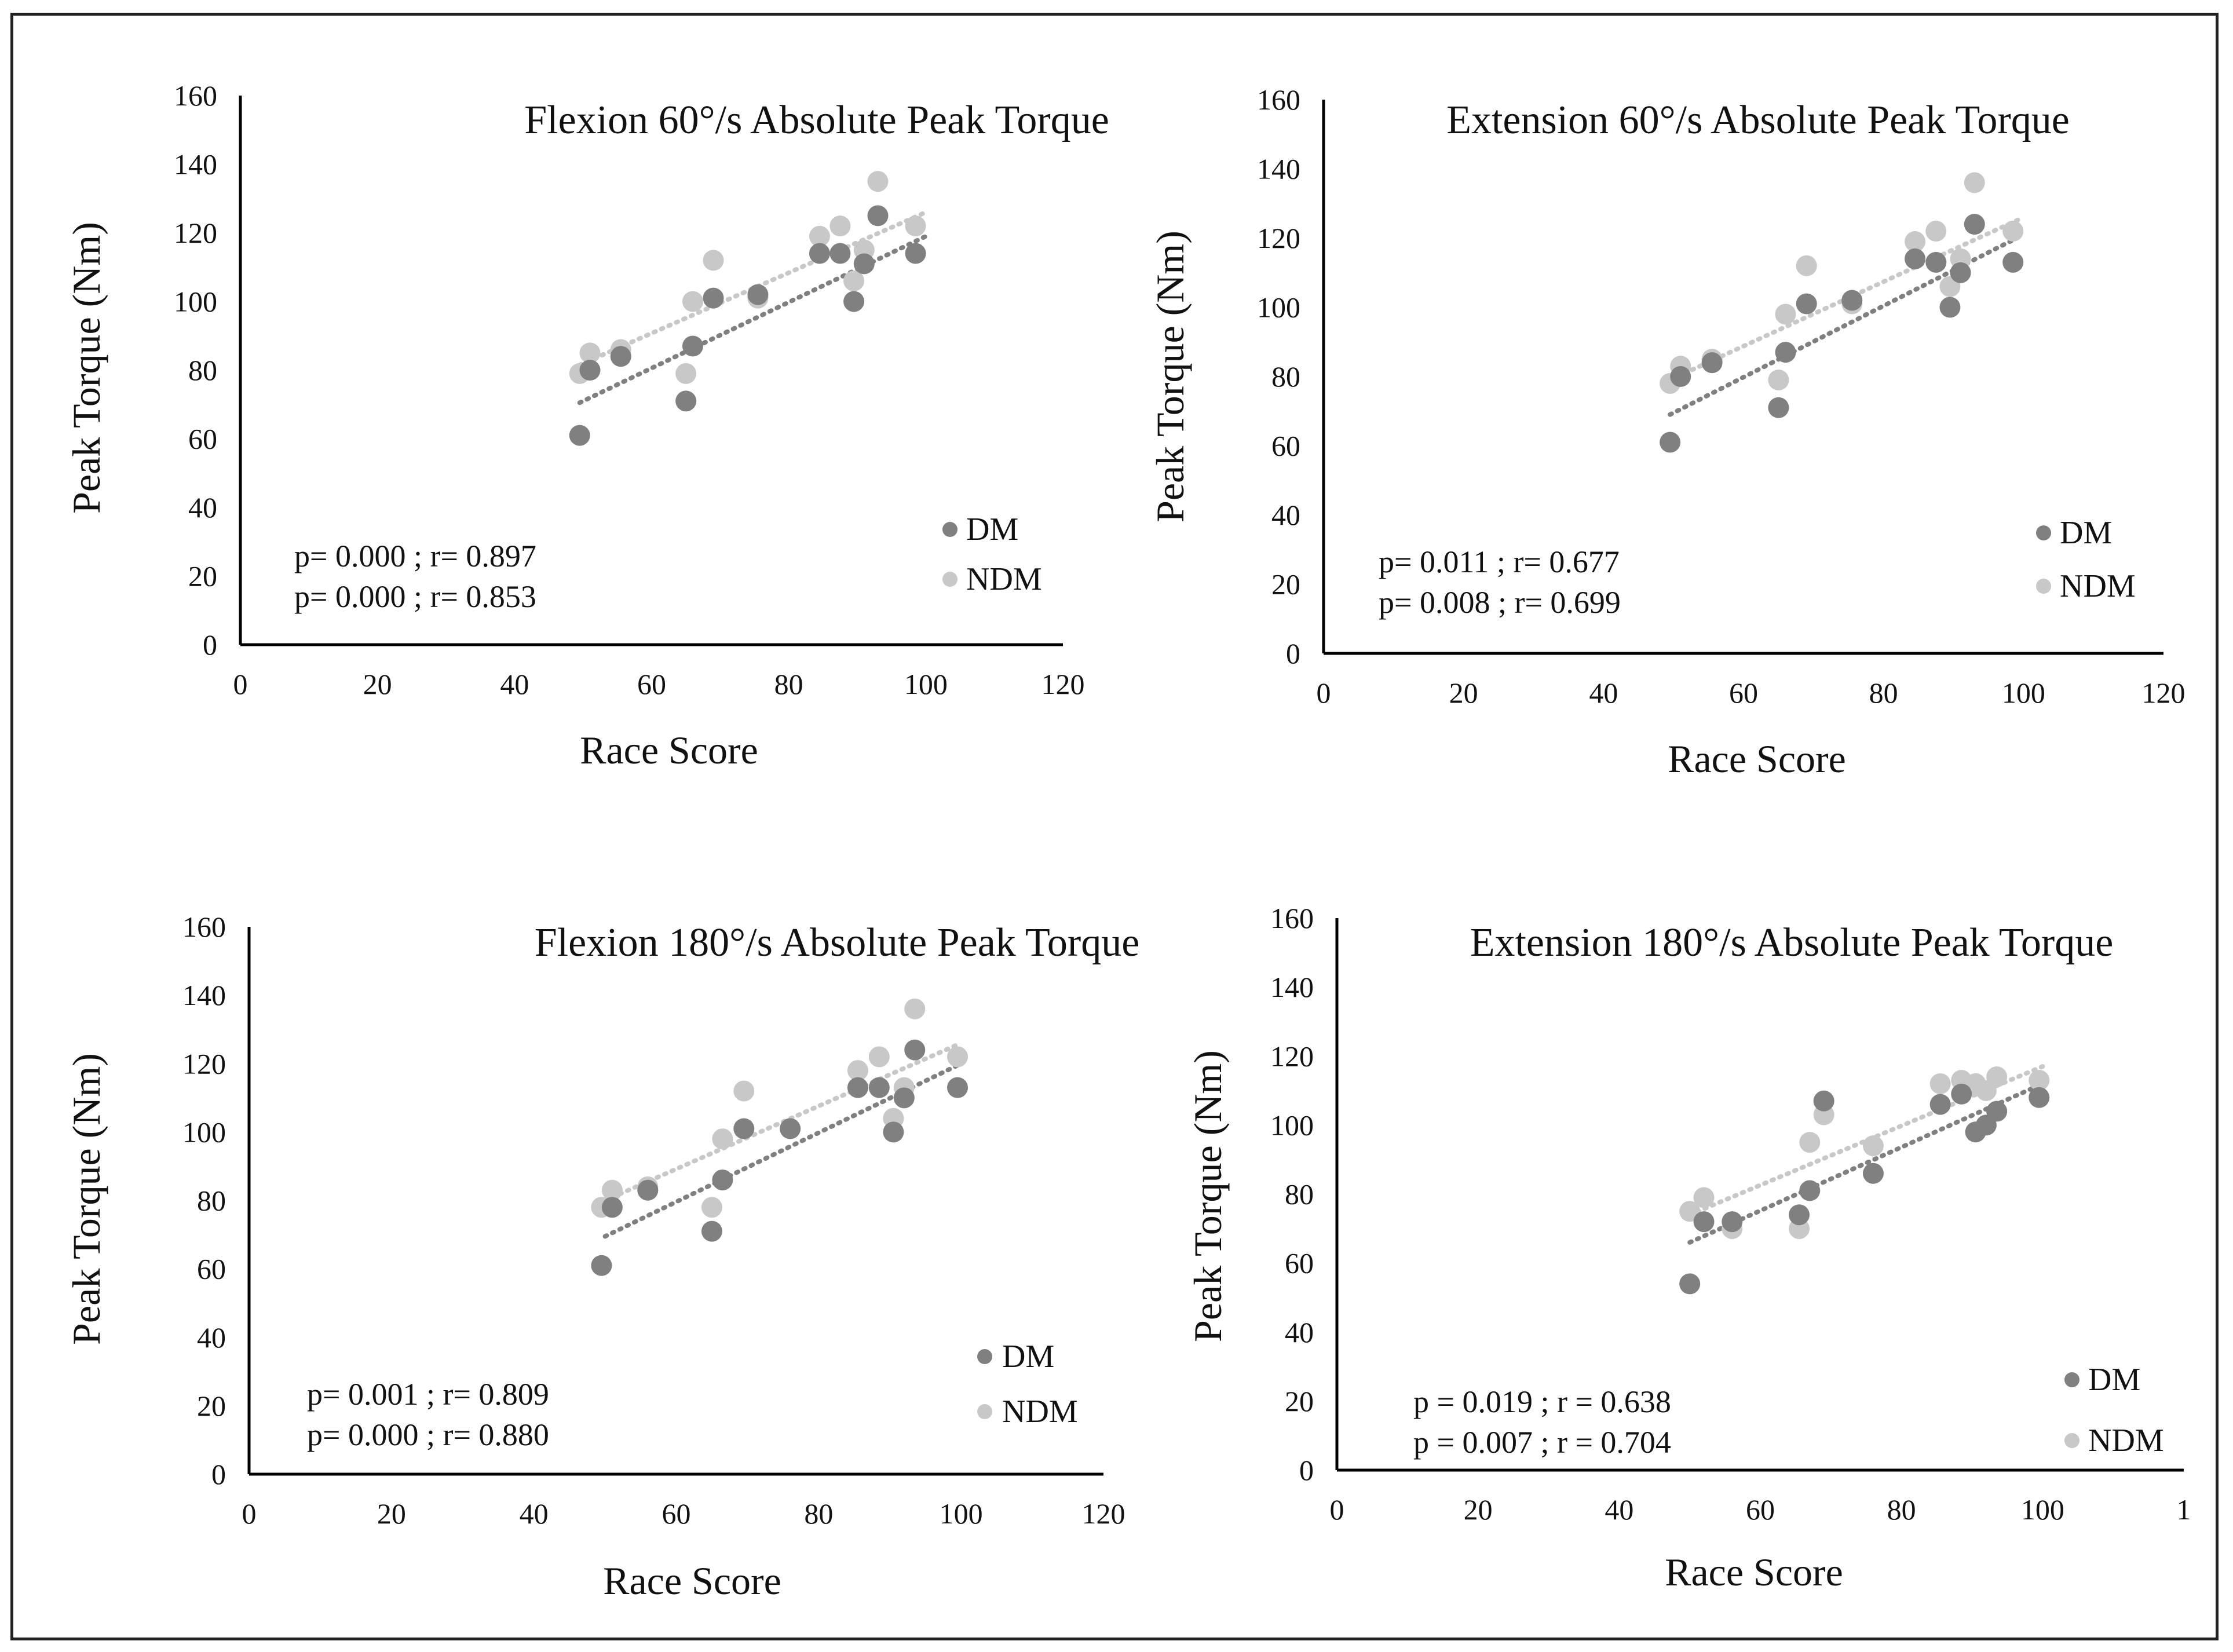 The image size is (2233, 1652). What do you see at coordinates (1758, 120) in the screenshot?
I see `chart-title: Extension 60°/s Absolute Peak Torque` at bounding box center [1758, 120].